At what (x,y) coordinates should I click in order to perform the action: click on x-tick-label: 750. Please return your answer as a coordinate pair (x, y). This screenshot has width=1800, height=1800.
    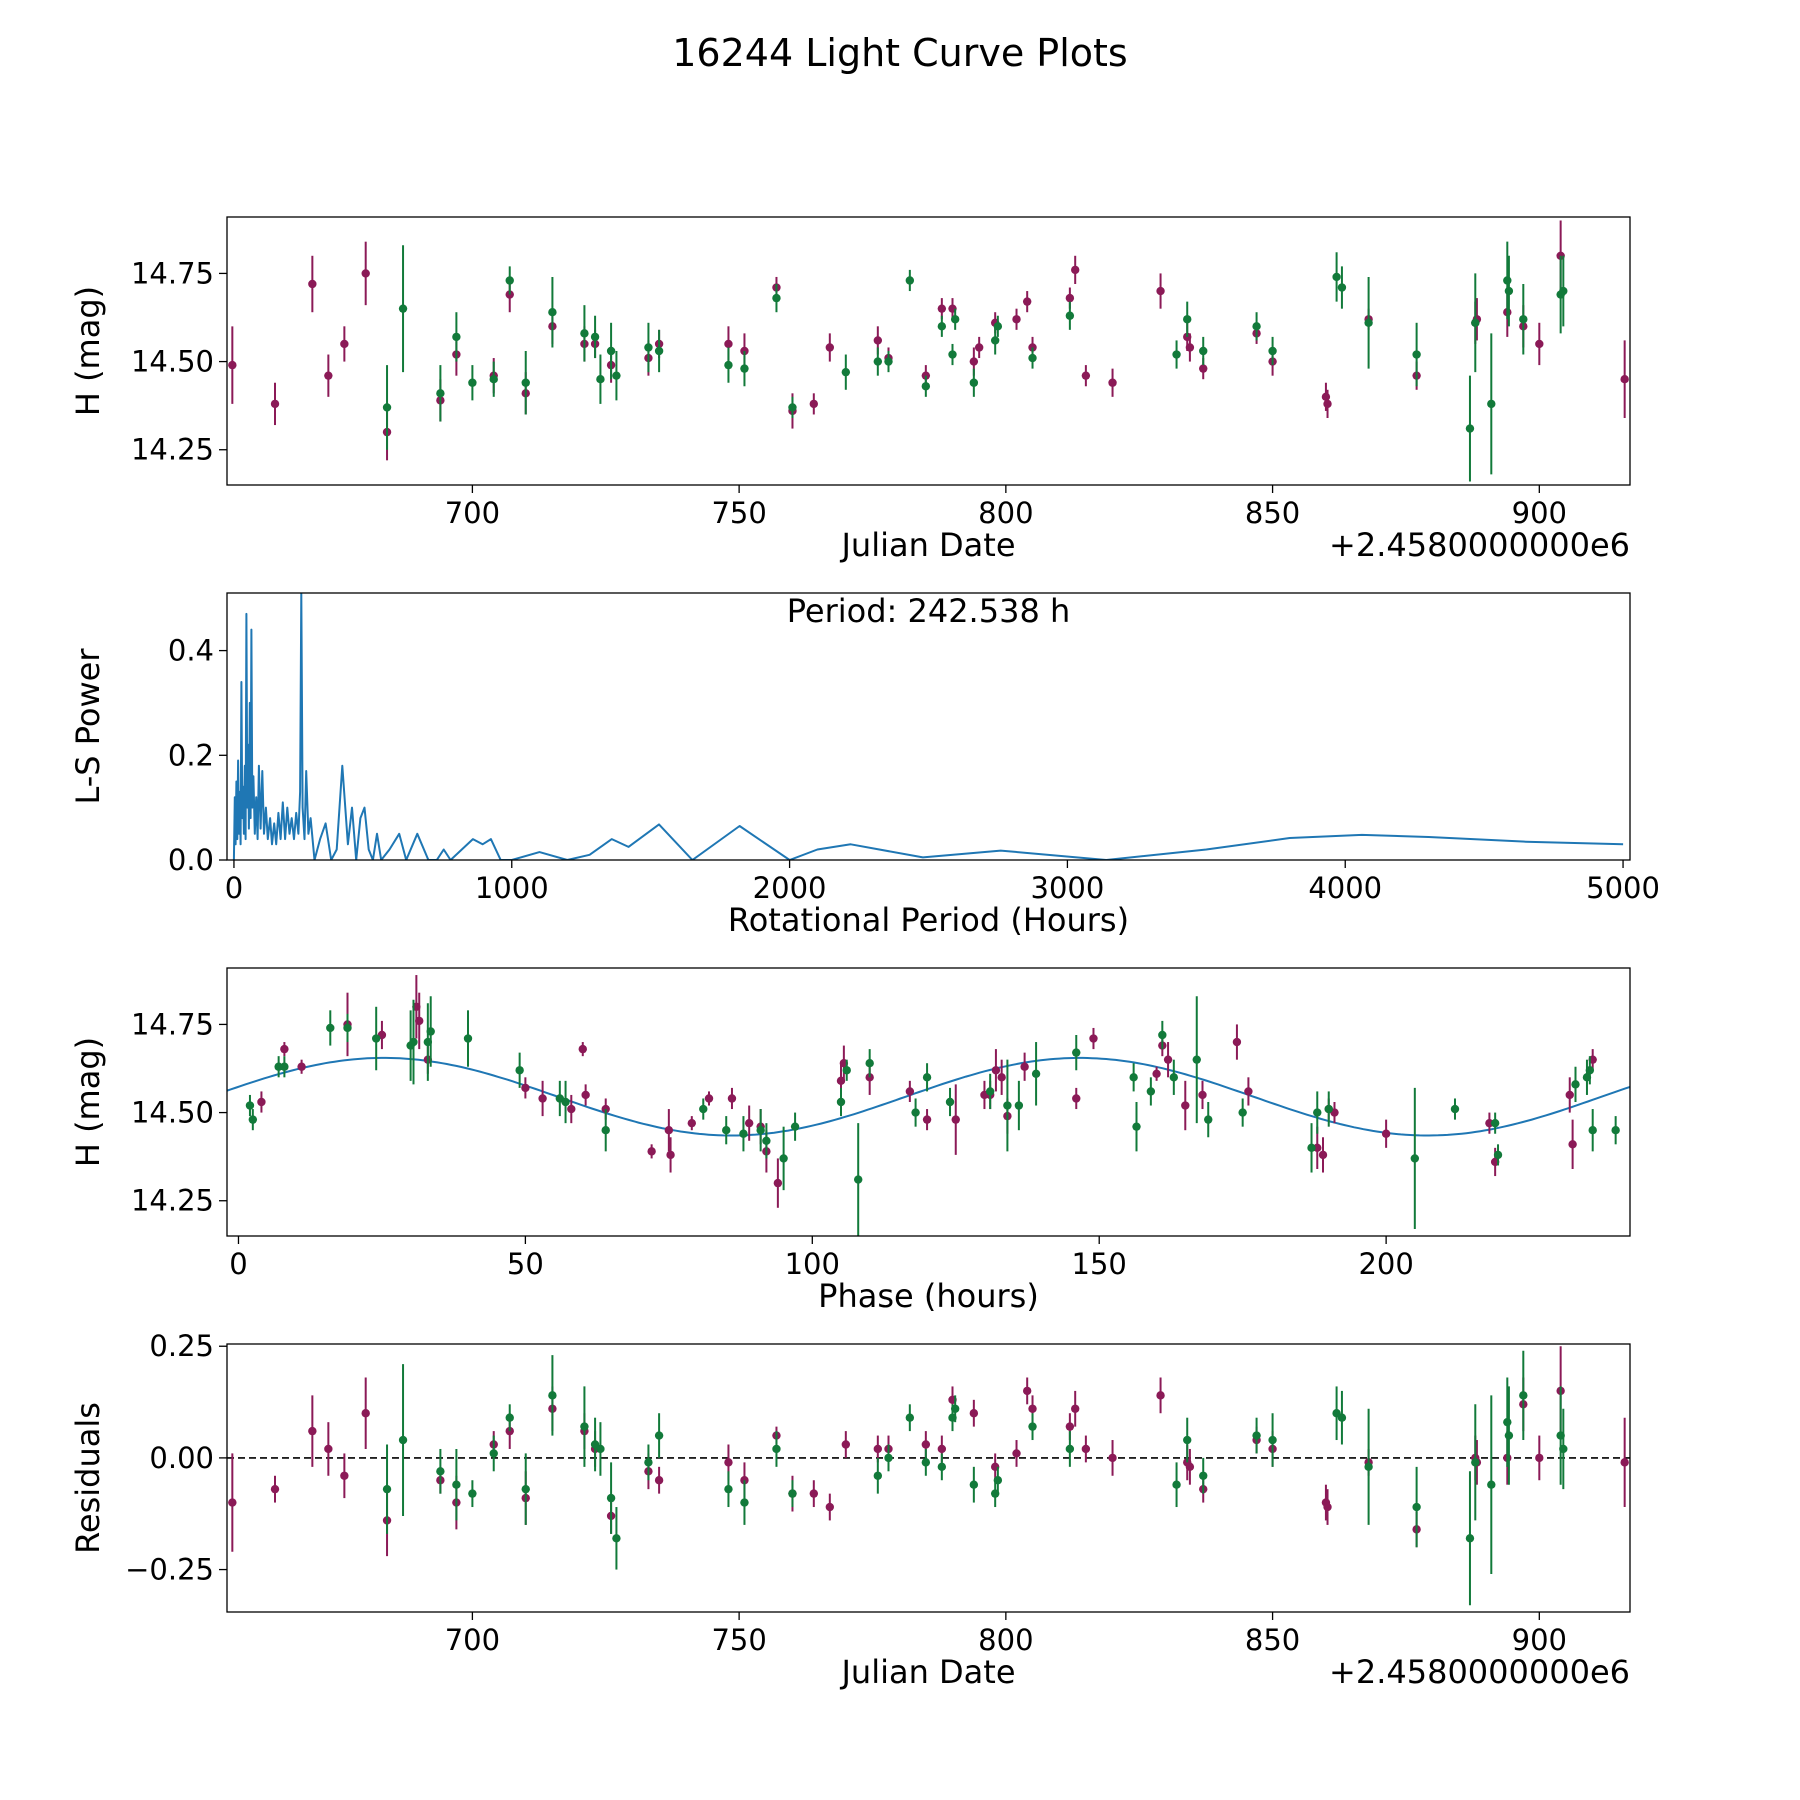
    Looking at the image, I should click on (738, 513).